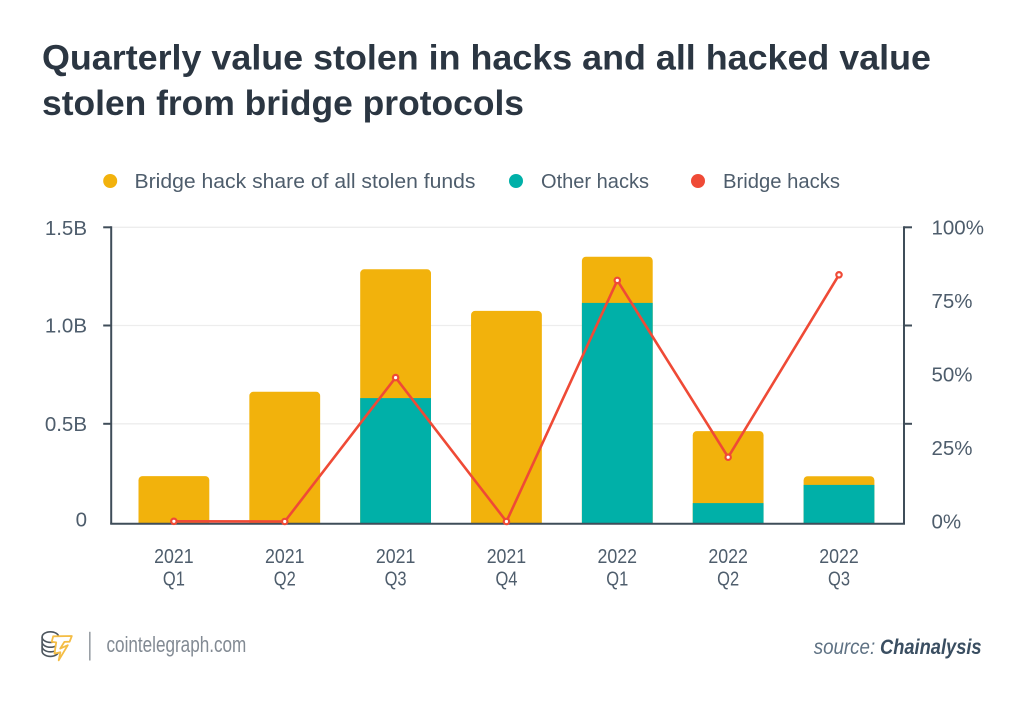  What do you see at coordinates (952, 448) in the screenshot?
I see `svg-text: 25%` at bounding box center [952, 448].